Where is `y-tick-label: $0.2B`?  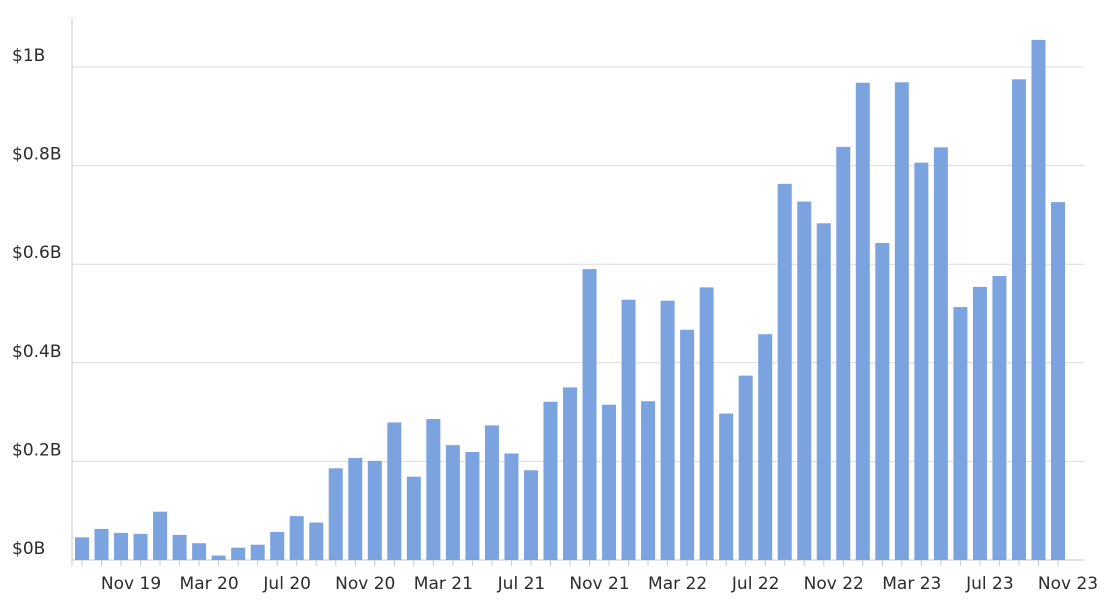 y-tick-label: $0.2B is located at coordinates (37, 450).